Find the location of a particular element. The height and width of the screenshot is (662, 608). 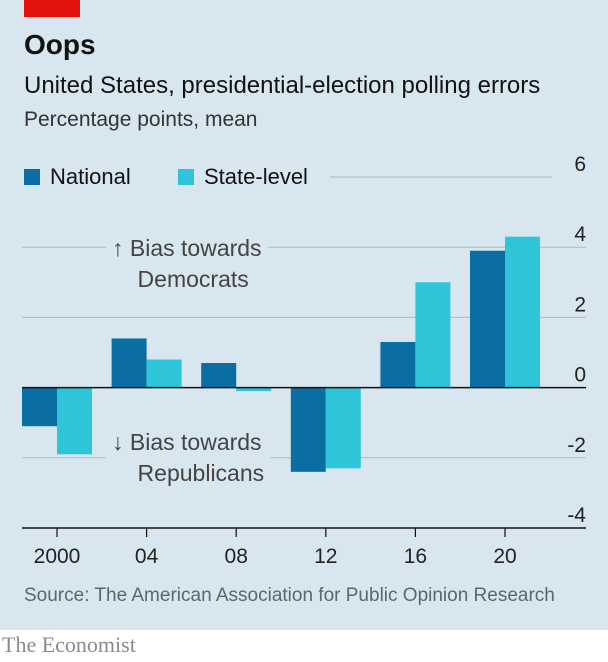

x-tick-label: 20 is located at coordinates (504, 556).